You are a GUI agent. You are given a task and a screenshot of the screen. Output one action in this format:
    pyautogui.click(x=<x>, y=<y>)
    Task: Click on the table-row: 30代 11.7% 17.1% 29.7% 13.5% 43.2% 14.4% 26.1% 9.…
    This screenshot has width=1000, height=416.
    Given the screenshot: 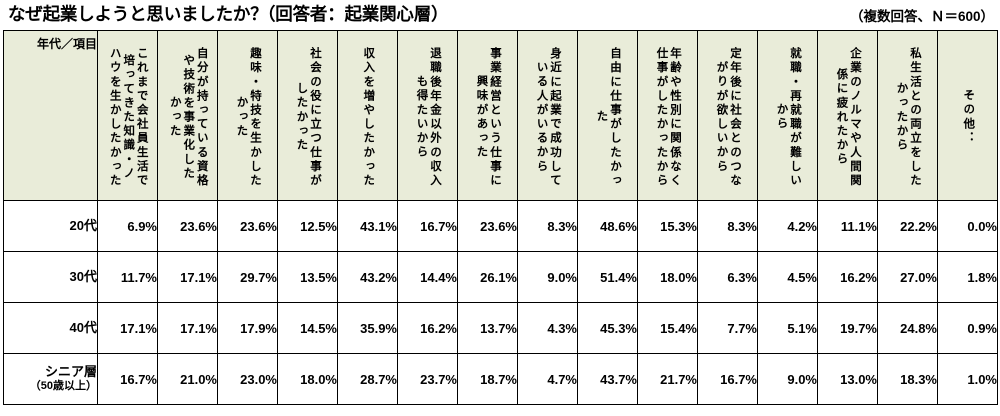 What is the action you would take?
    pyautogui.click(x=500, y=277)
    